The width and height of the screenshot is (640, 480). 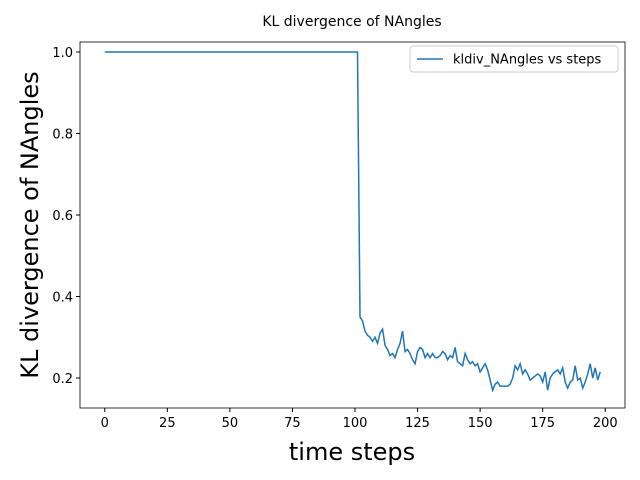 I want to click on x-tick-label: 125, so click(x=417, y=423).